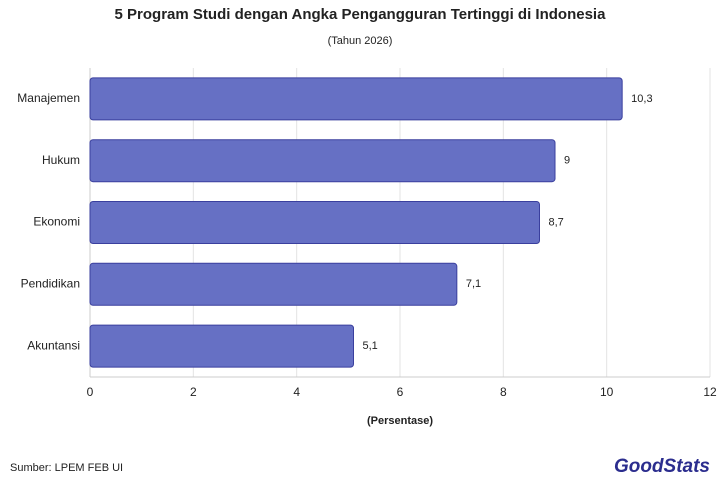 This screenshot has height=480, width=720. What do you see at coordinates (400, 421) in the screenshot?
I see `x-axis-label: (Persentase)` at bounding box center [400, 421].